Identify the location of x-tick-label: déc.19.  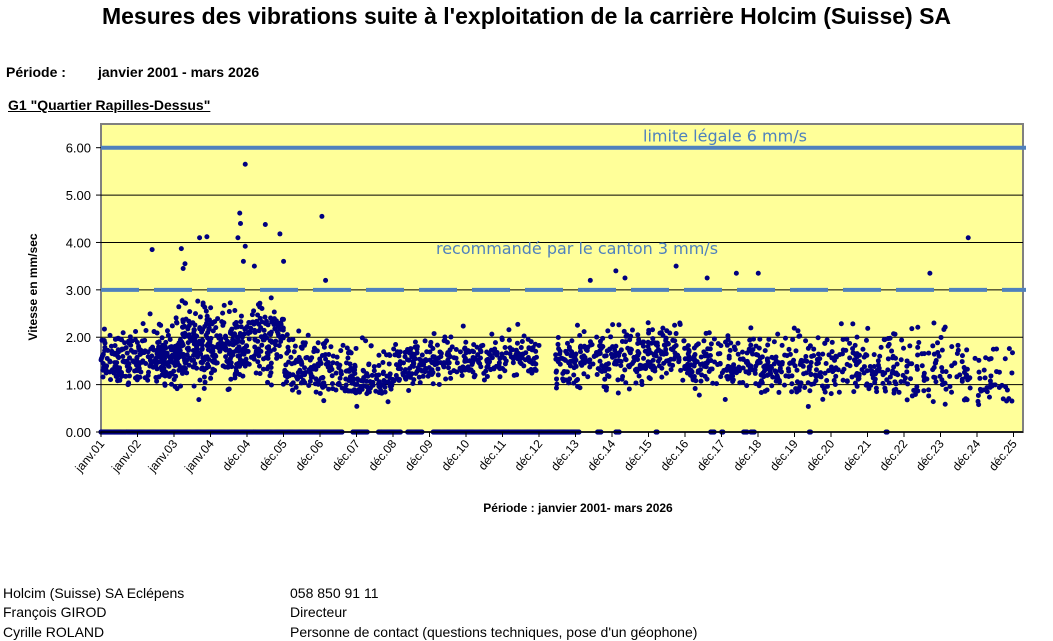
(784, 455).